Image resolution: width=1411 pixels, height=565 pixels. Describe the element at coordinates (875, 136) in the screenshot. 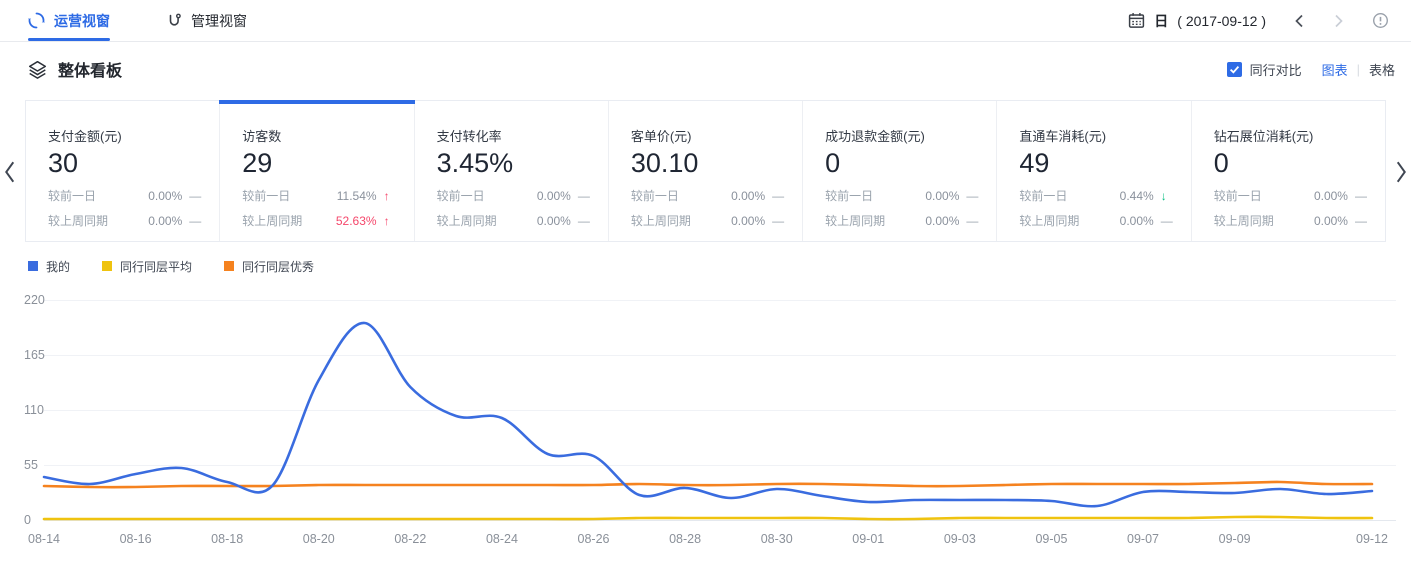

I see `metric-title: 成功退款金额(元)` at that location.